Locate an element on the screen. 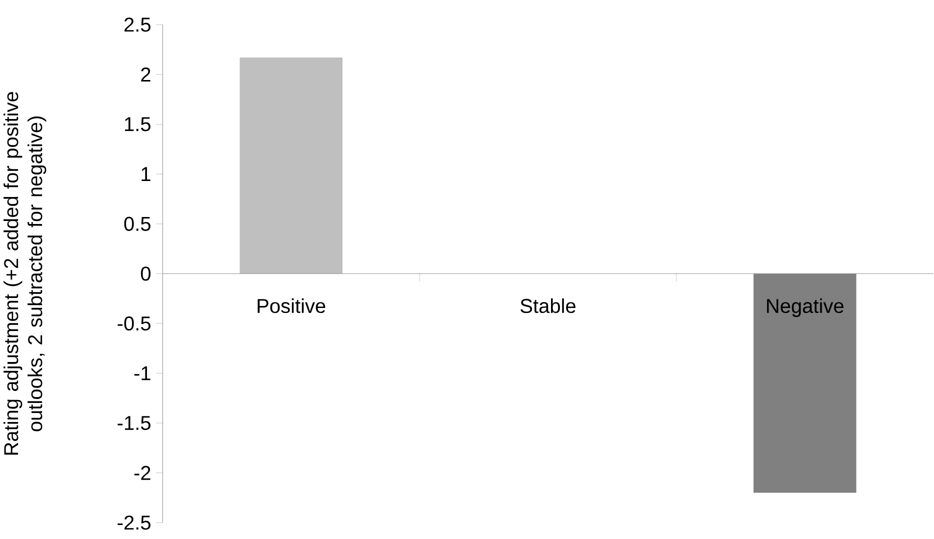 The width and height of the screenshot is (934, 539). y-tick-label: -2 is located at coordinates (142, 473).